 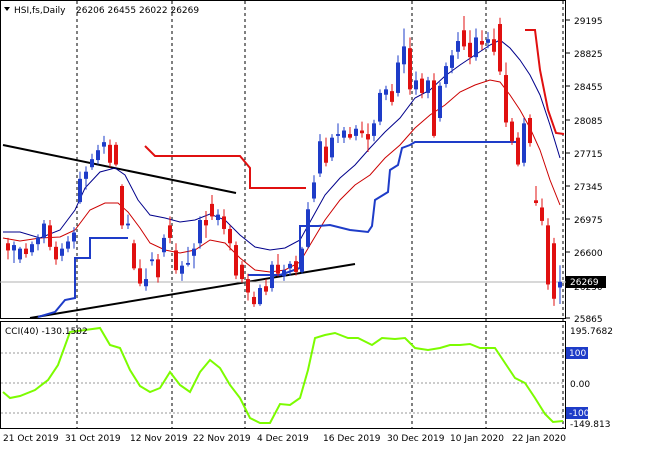 What do you see at coordinates (590, 425) in the screenshot?
I see `cci-min-label: -149.813` at bounding box center [590, 425].